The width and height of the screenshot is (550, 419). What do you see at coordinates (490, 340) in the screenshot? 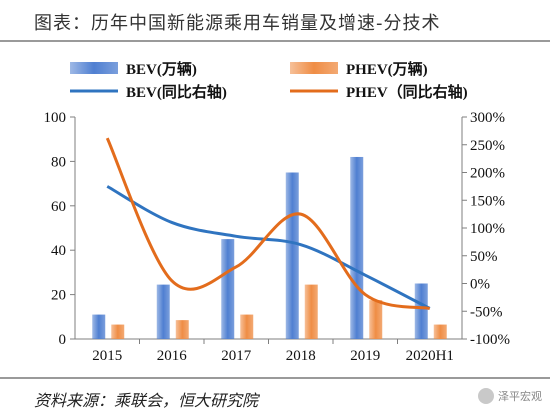
I see `right-tick-label: -100%` at bounding box center [490, 340].